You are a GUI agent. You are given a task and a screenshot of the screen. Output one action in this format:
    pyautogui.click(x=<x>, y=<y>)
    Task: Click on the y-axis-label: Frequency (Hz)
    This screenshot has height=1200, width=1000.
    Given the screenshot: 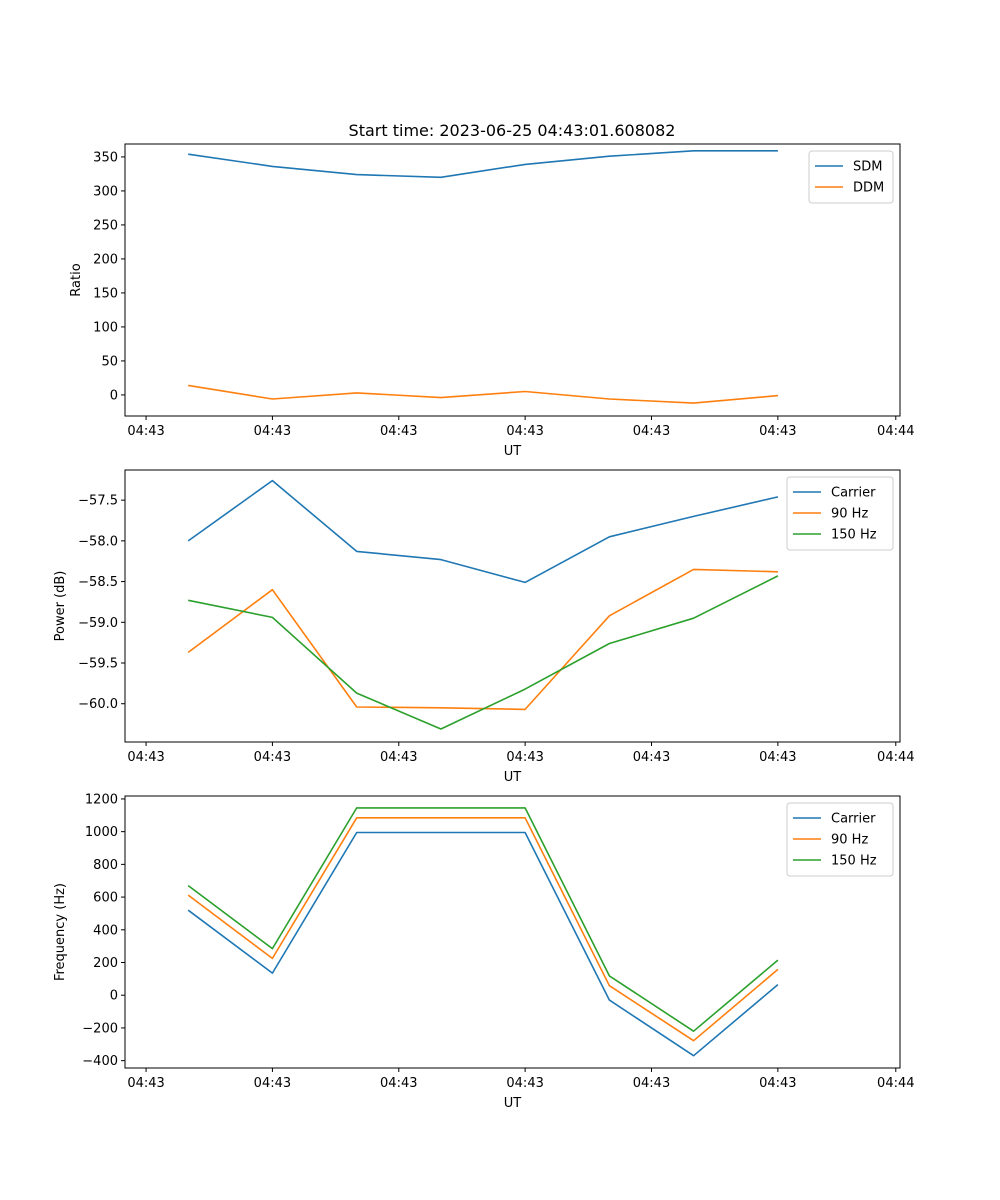 What is the action you would take?
    pyautogui.click(x=60, y=932)
    